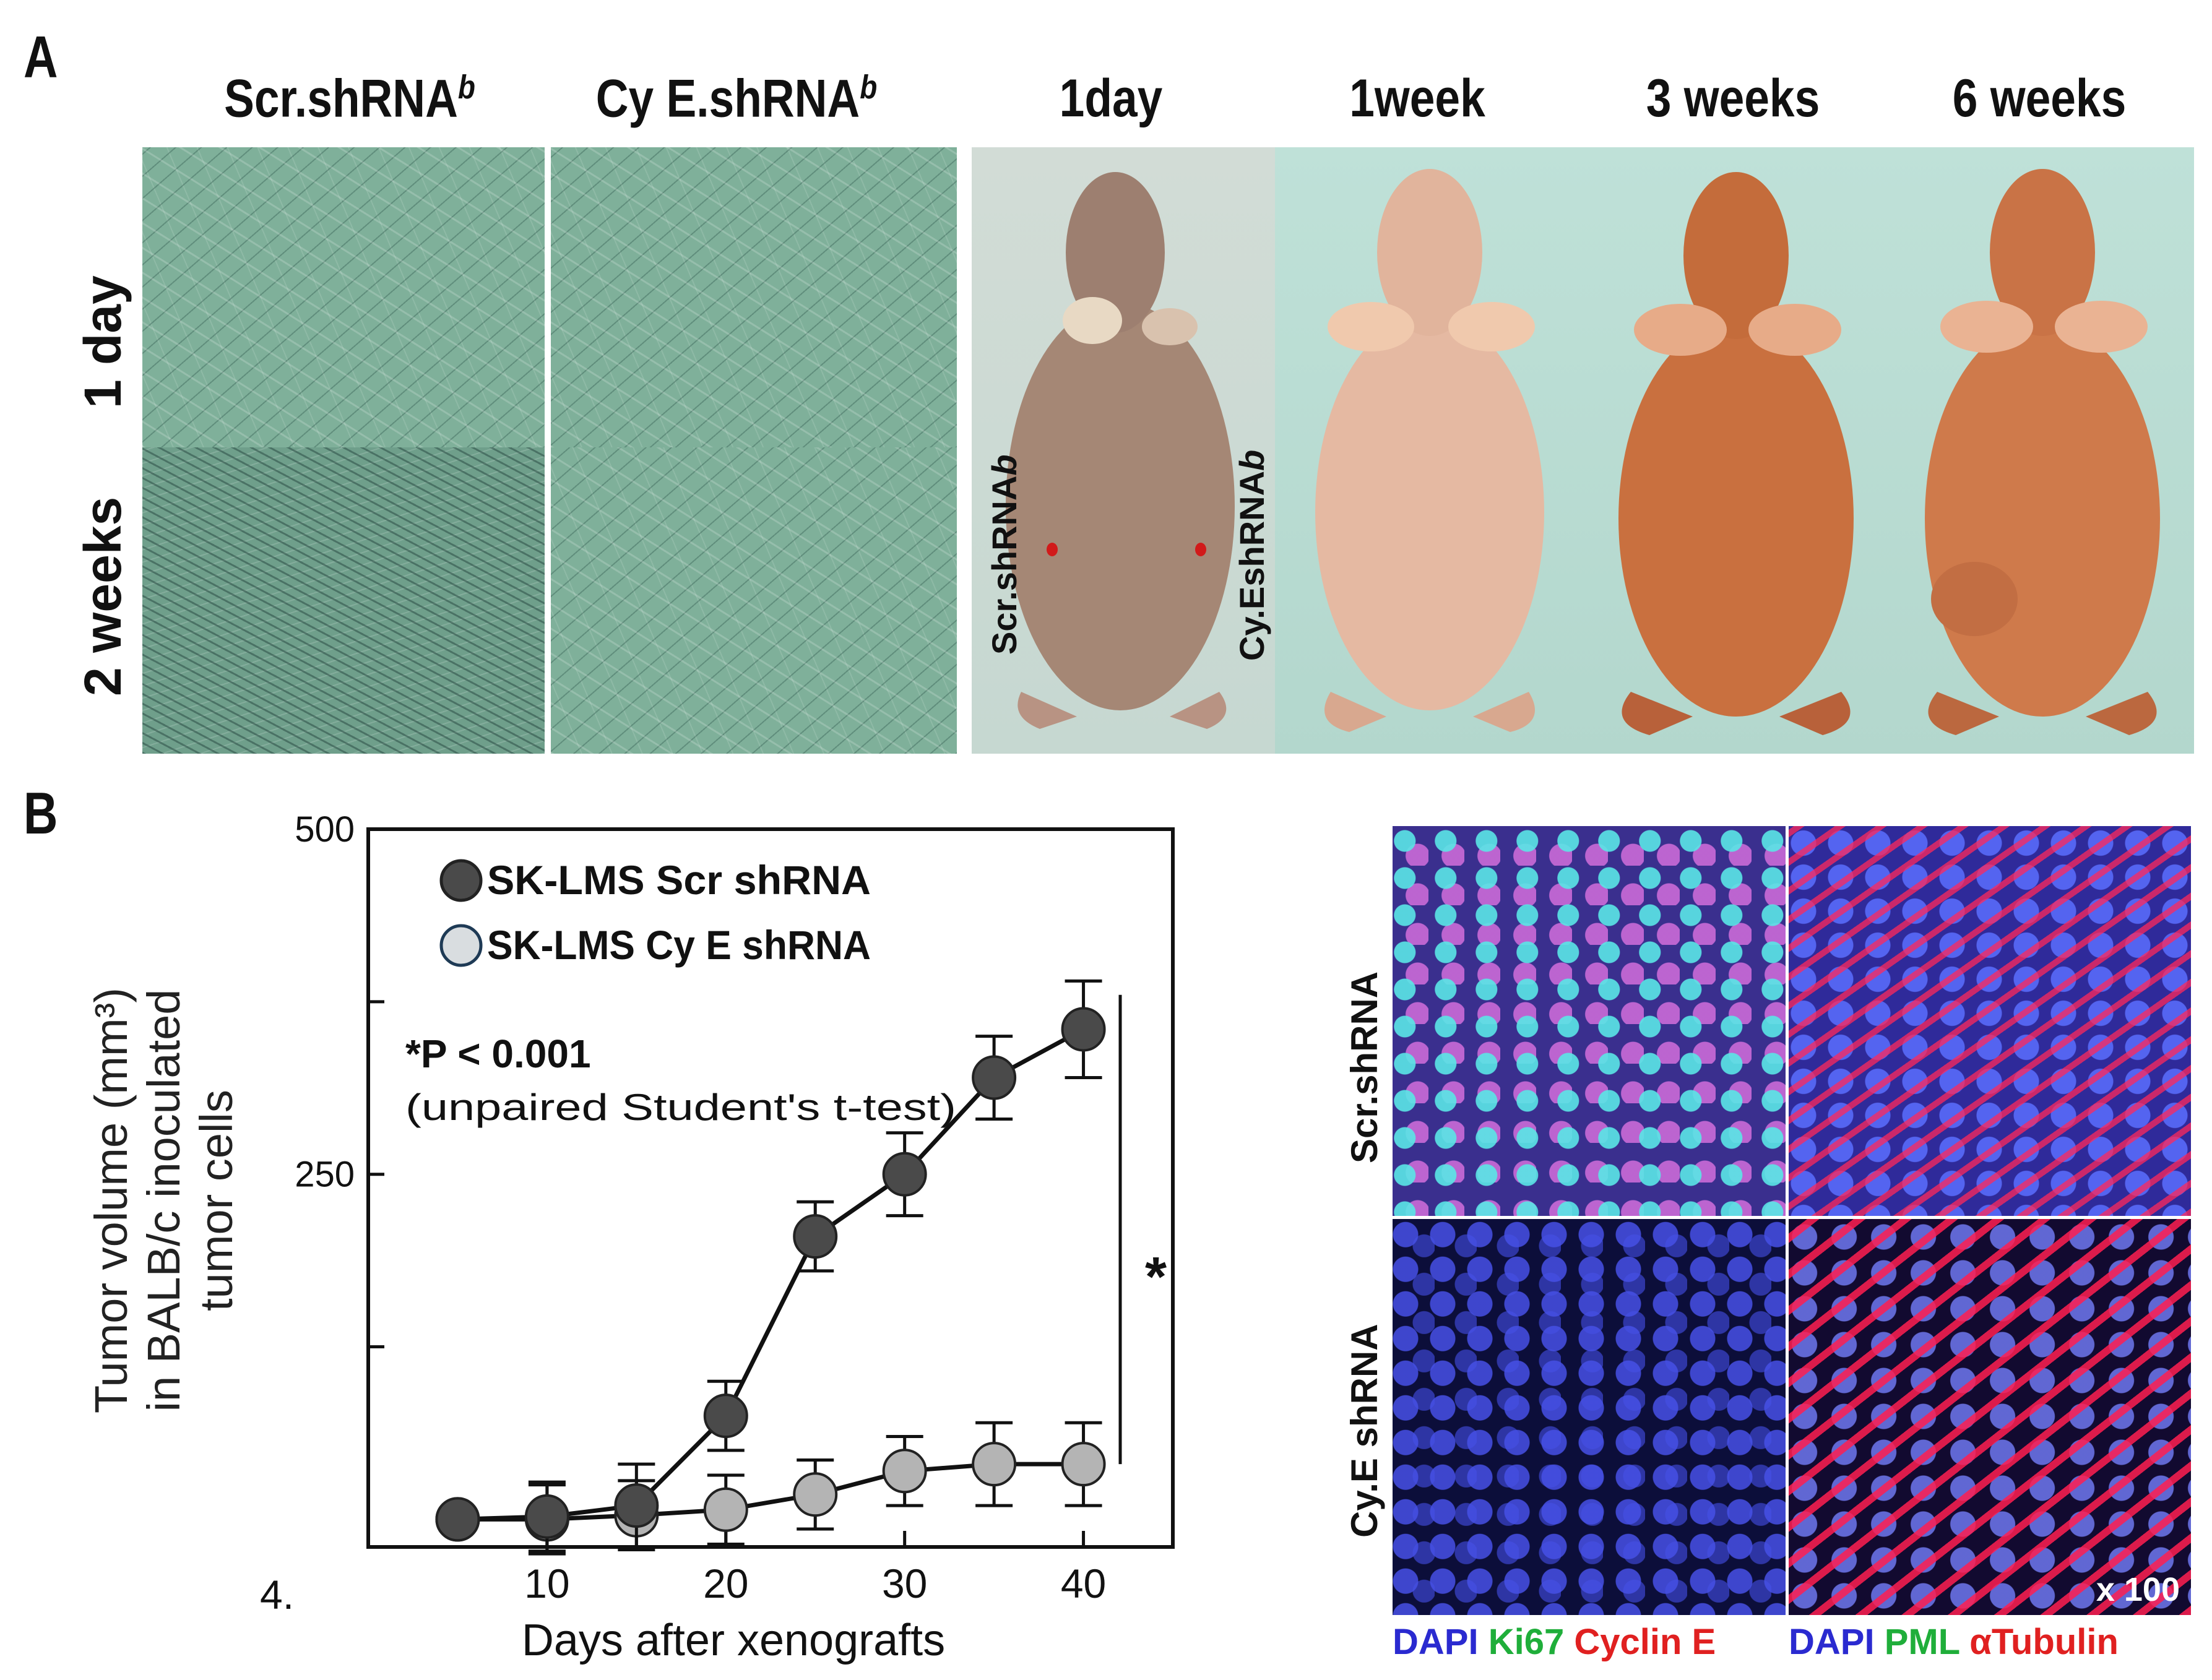  I want to click on stain-legend-left: DAPI Ki67 Cyclin E, so click(1554, 1642).